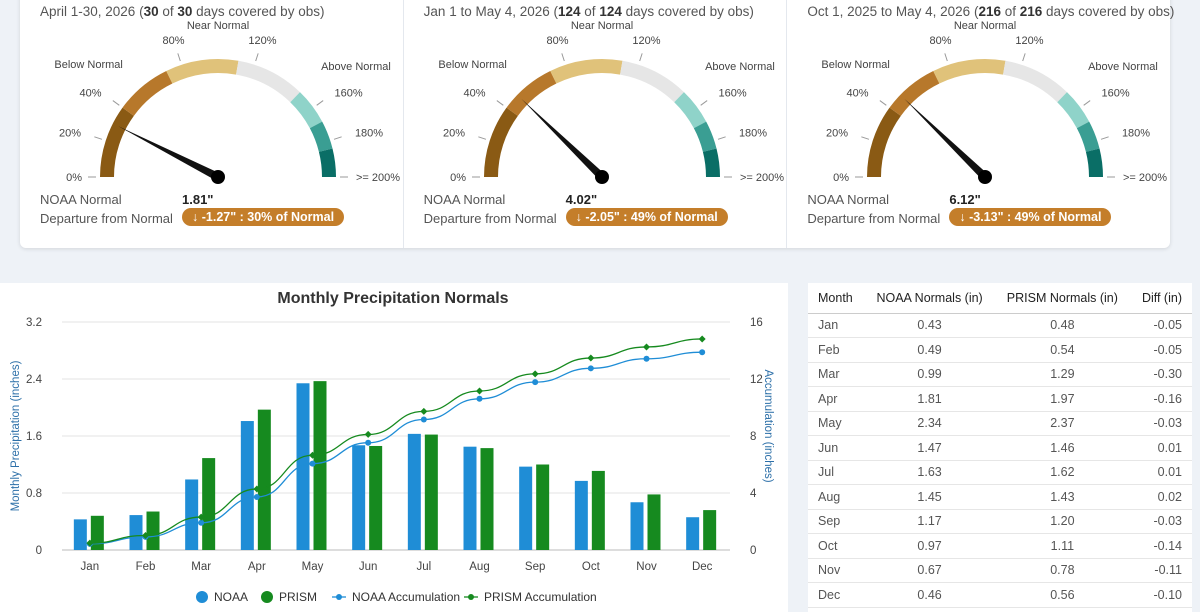  Describe the element at coordinates (90, 93) in the screenshot. I see `gauge-tick-label: 40%` at that location.